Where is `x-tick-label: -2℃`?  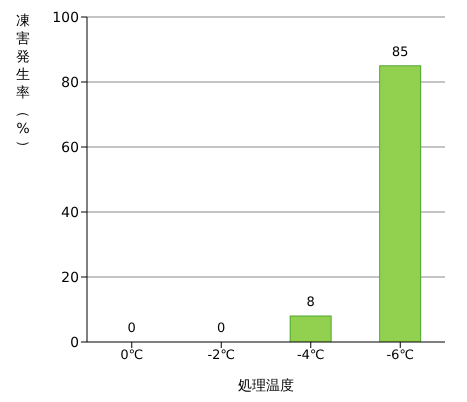 x-tick-label: -2℃ is located at coordinates (221, 356).